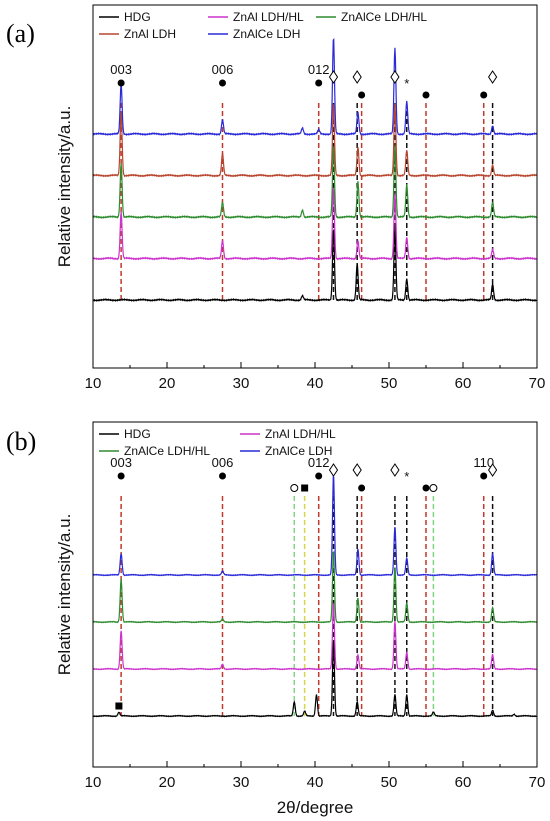  I want to click on panel-label: (b), so click(21, 441).